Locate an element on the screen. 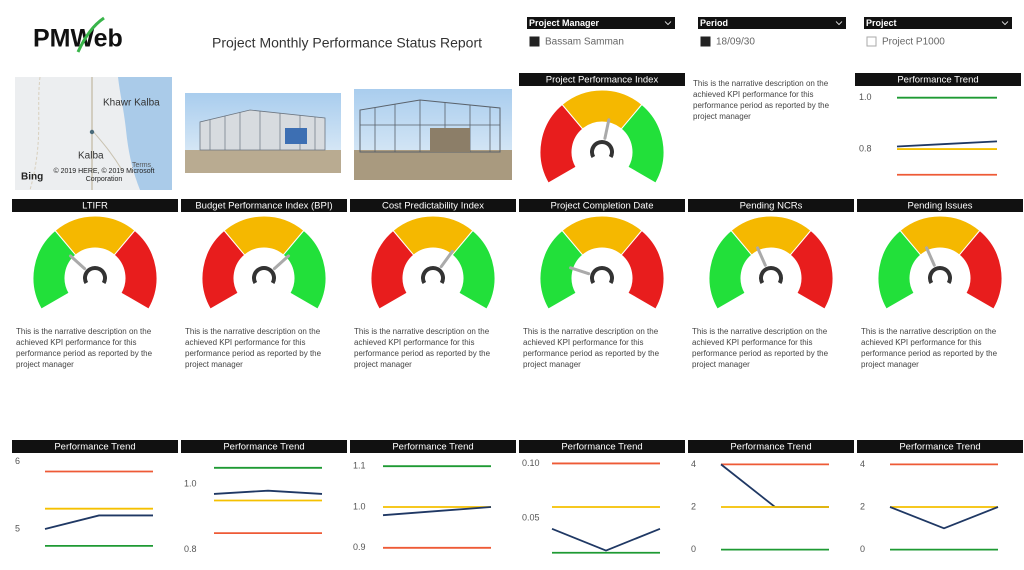 This screenshot has width=1024, height=570. y-tick-label: 5 is located at coordinates (17, 528).